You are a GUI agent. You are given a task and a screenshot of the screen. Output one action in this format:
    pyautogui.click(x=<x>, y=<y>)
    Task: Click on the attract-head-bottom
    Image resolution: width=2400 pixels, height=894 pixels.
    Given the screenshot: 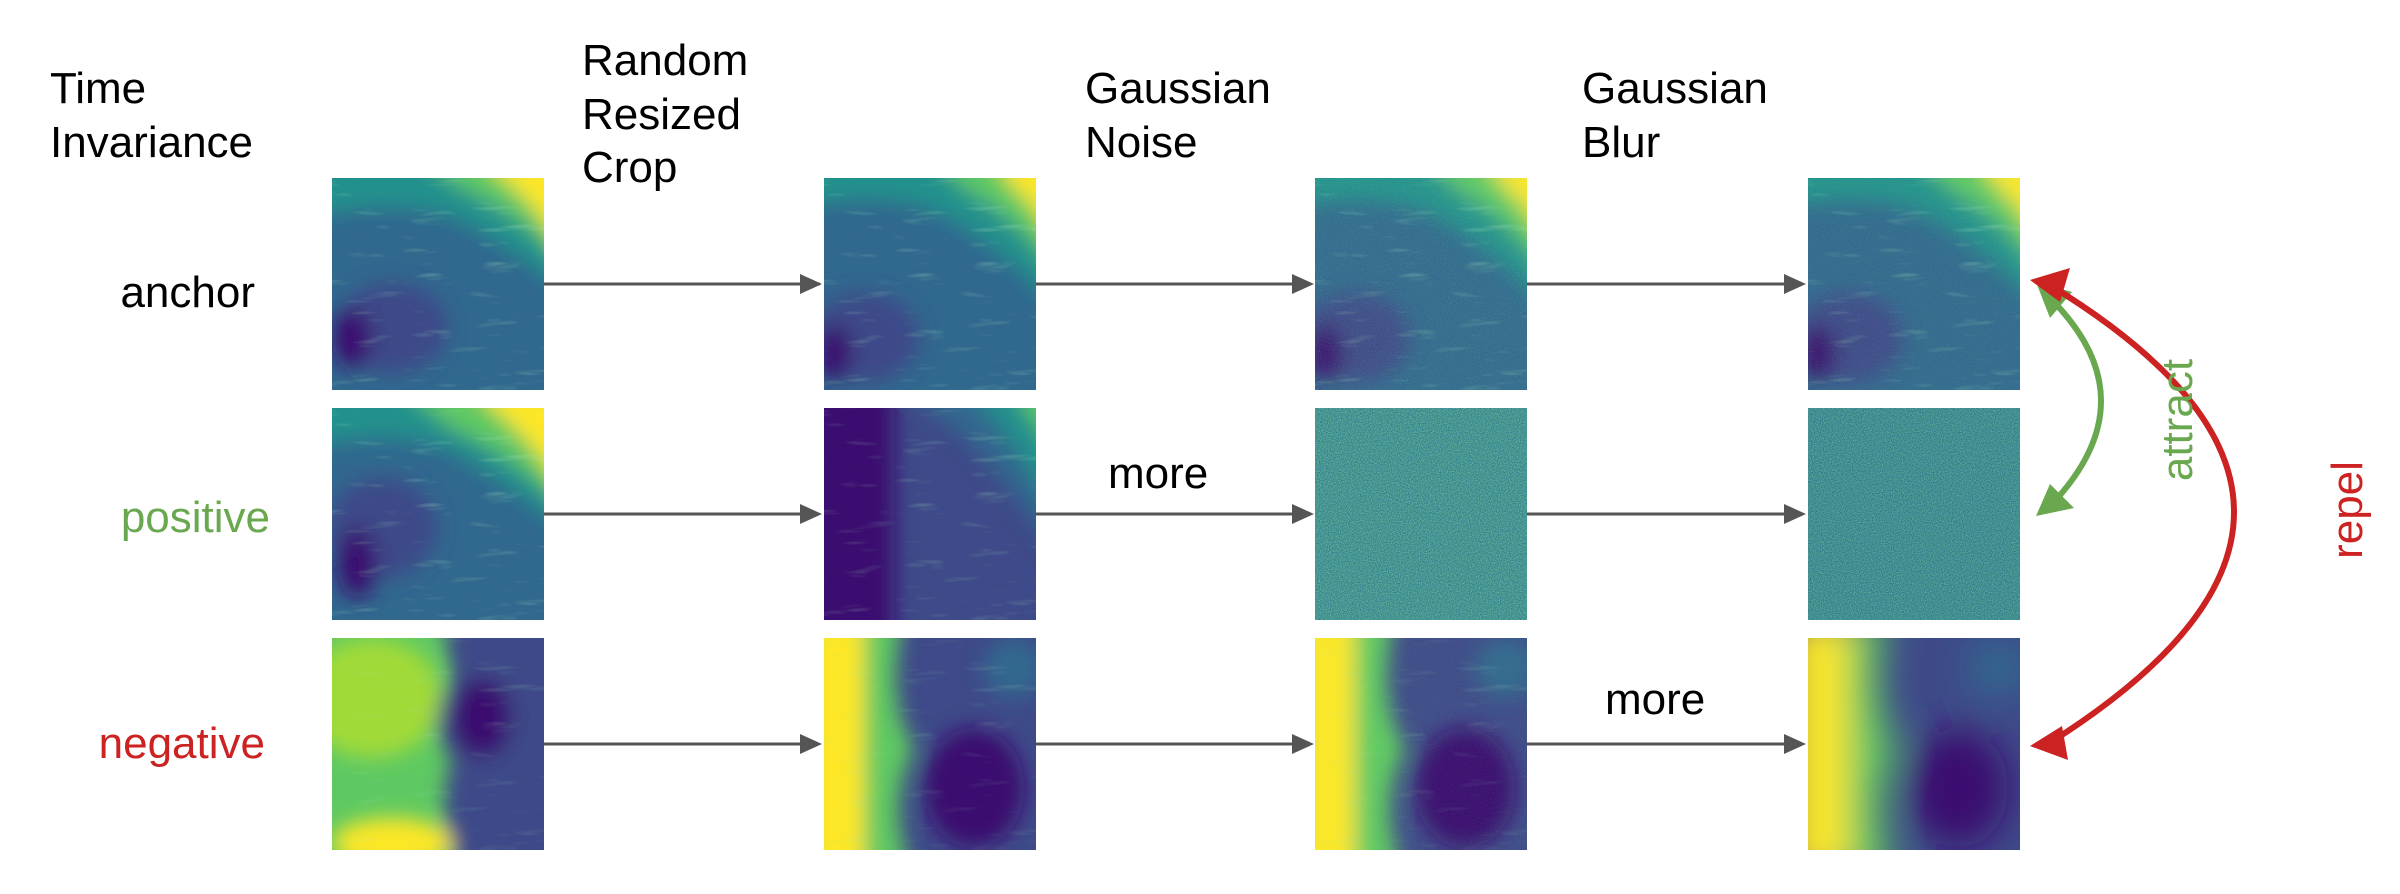 What is the action you would take?
    pyautogui.click(x=2055, y=500)
    